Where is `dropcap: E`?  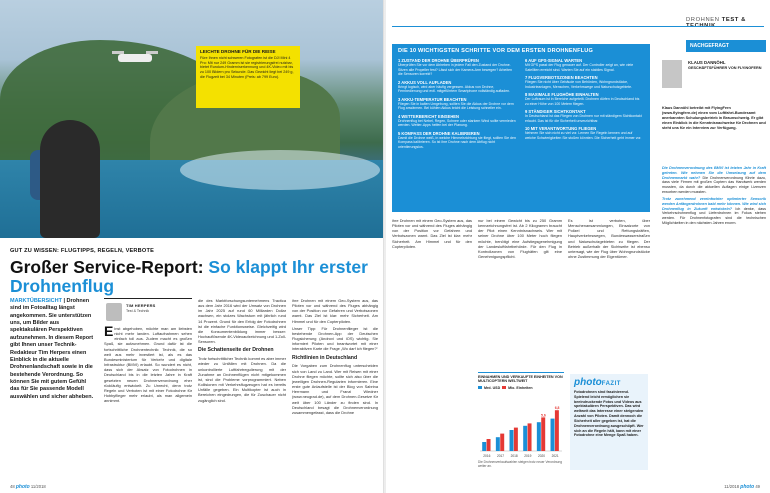 dropcap: E is located at coordinates (109, 331).